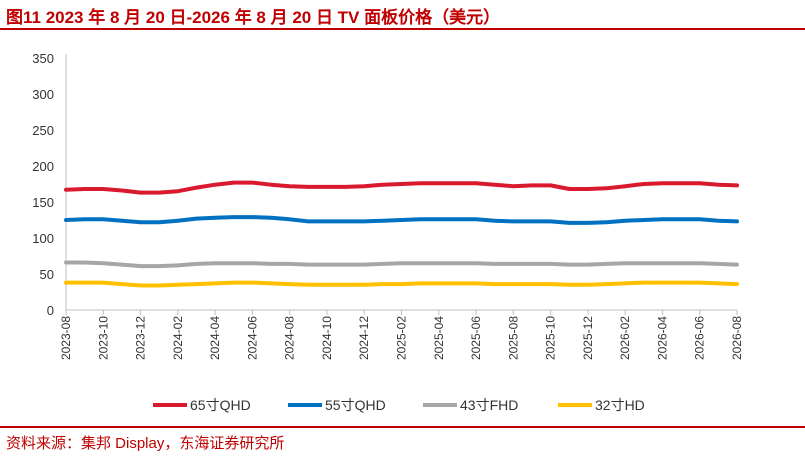  What do you see at coordinates (620, 405) in the screenshot?
I see `legend-label: 32寸HD` at bounding box center [620, 405].